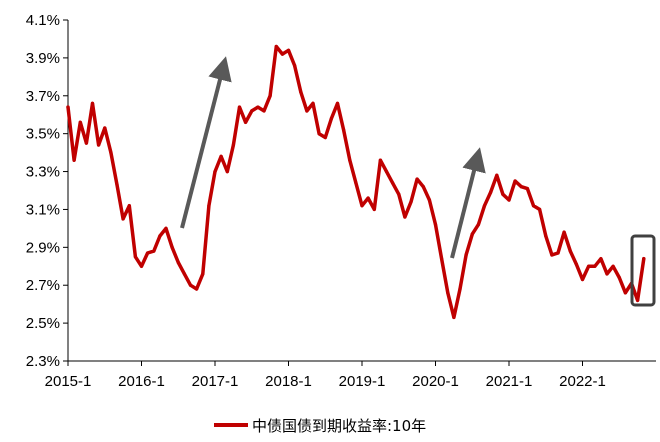 This screenshot has height=442, width=660. Describe the element at coordinates (43, 209) in the screenshot. I see `y-tick-label: 3.1%` at that location.